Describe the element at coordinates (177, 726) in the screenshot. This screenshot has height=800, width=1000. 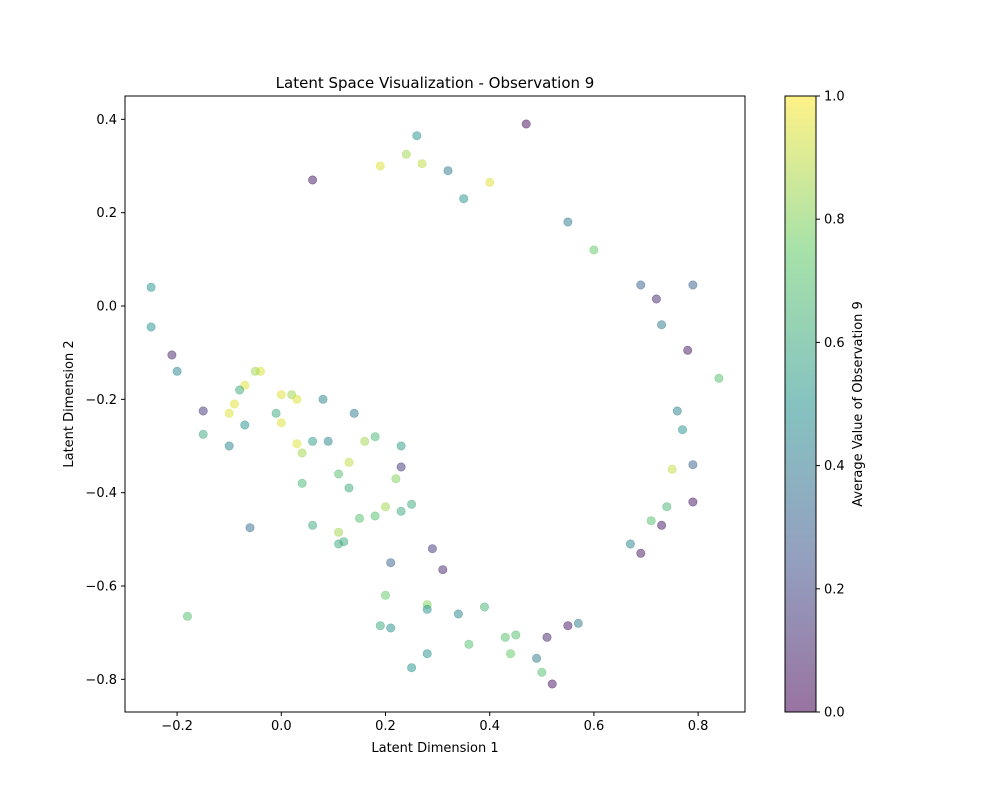
I see `x-tick-label: −0.2` at that location.